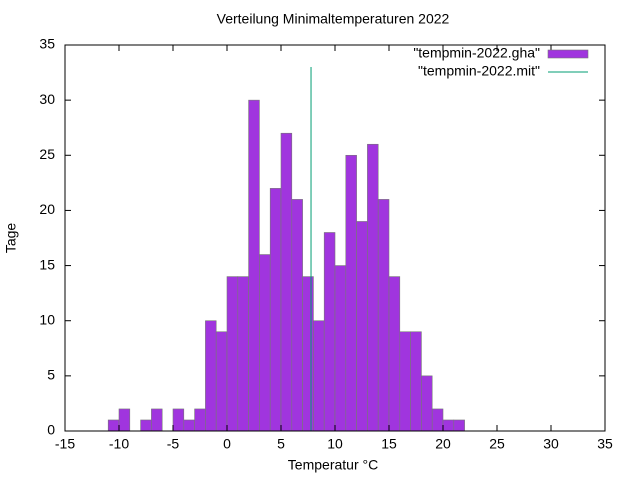 The width and height of the screenshot is (640, 480). Describe the element at coordinates (476, 53) in the screenshot. I see `legend-label: "tempmin-2022.gha"` at that location.